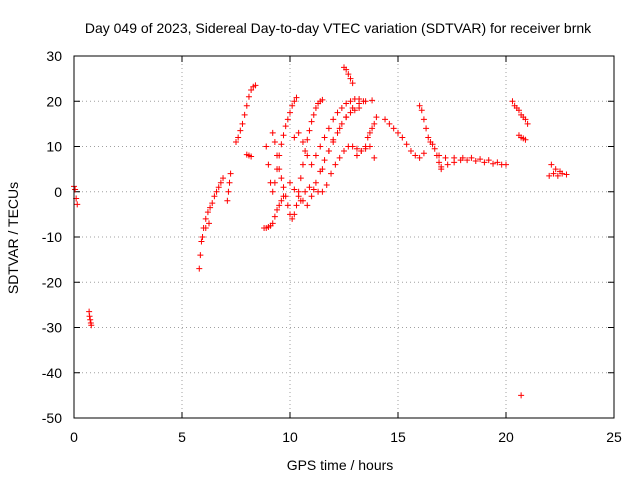 The height and width of the screenshot is (480, 640). What do you see at coordinates (13, 238) in the screenshot?
I see `y-axis-title: SDTVAR / TECUs` at bounding box center [13, 238].